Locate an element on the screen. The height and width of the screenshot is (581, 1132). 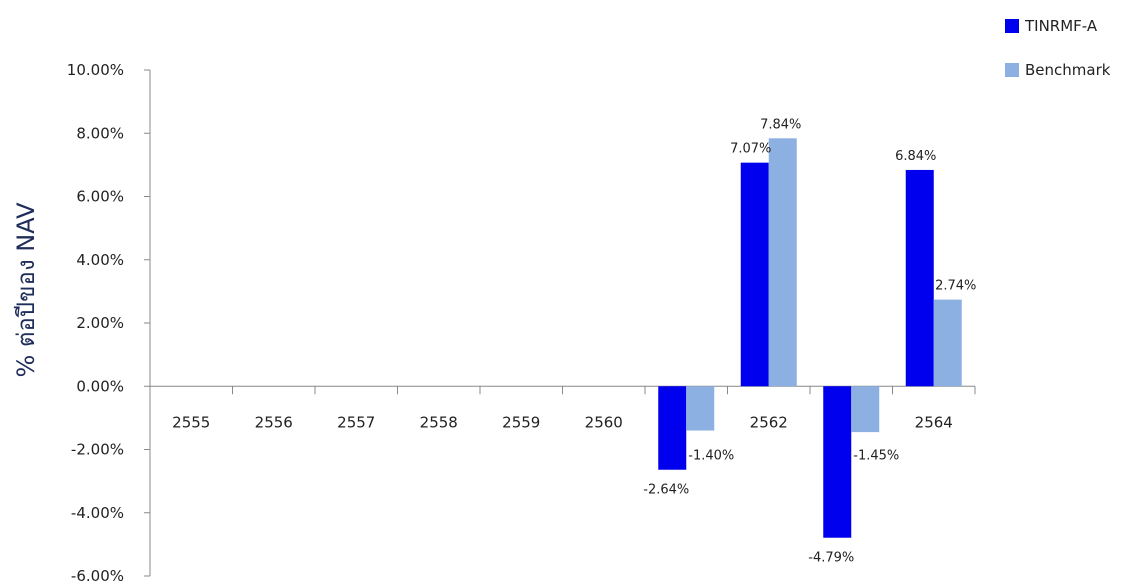
x-tick-label: 2560 is located at coordinates (604, 422).